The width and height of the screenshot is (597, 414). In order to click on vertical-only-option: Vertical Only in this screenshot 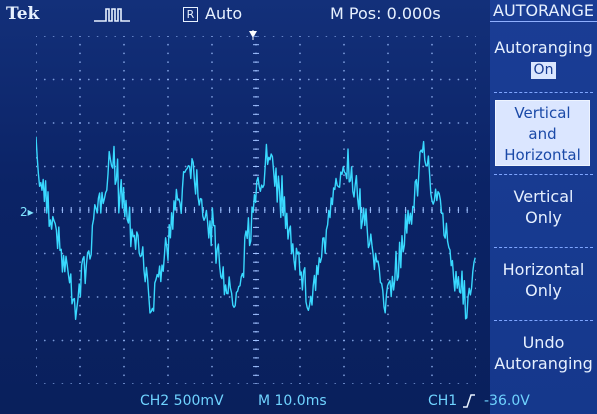, I will do `click(543, 207)`.